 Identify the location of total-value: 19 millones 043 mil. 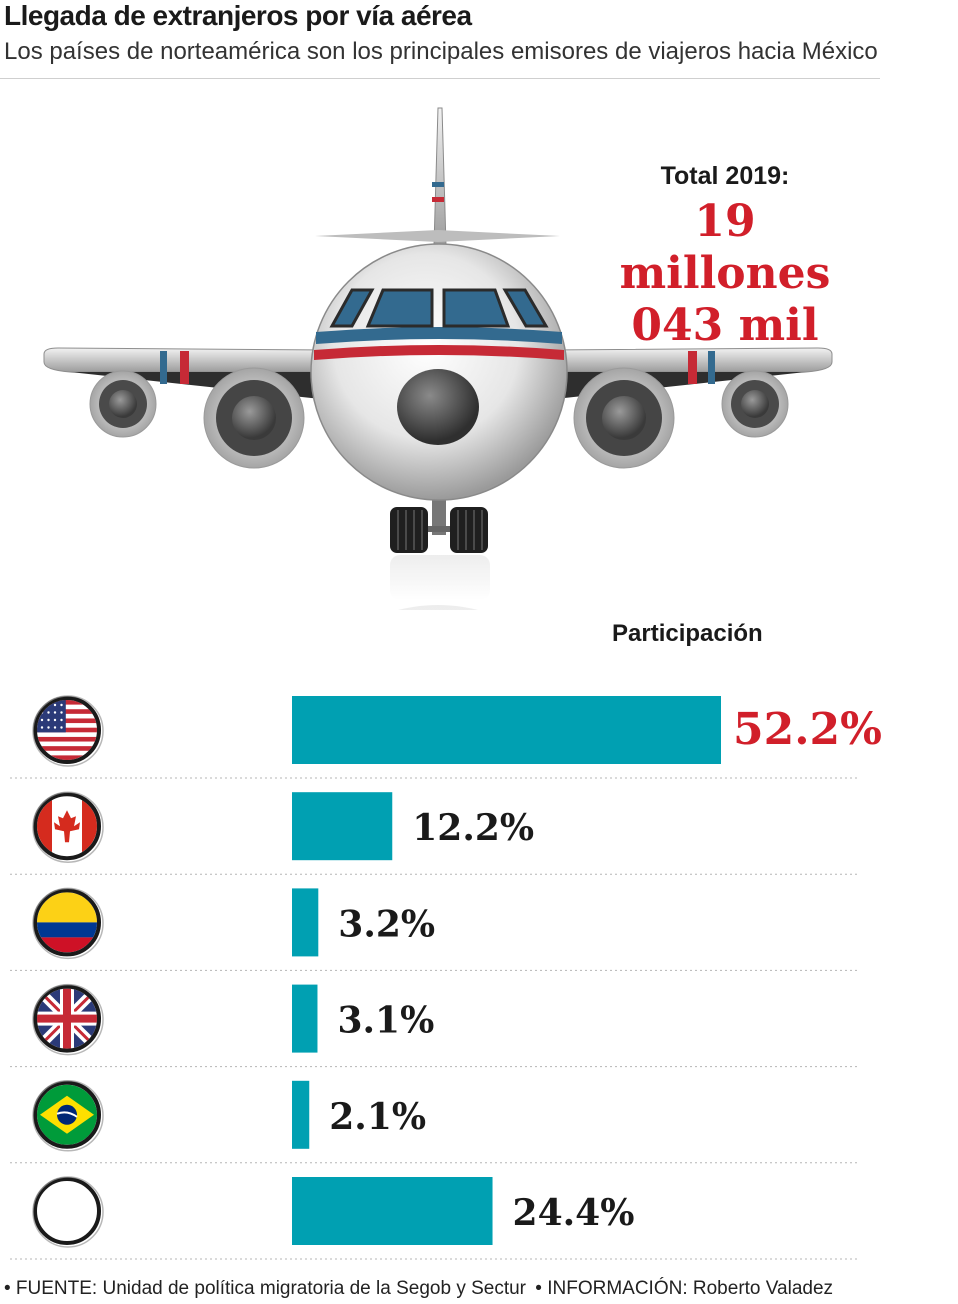
(725, 274).